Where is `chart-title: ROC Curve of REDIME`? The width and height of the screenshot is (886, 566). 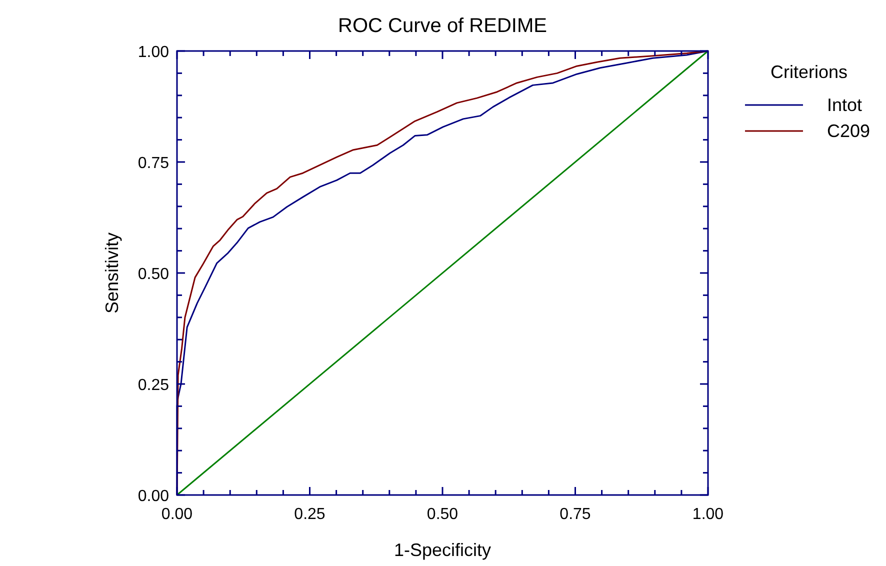 chart-title: ROC Curve of REDIME is located at coordinates (442, 26).